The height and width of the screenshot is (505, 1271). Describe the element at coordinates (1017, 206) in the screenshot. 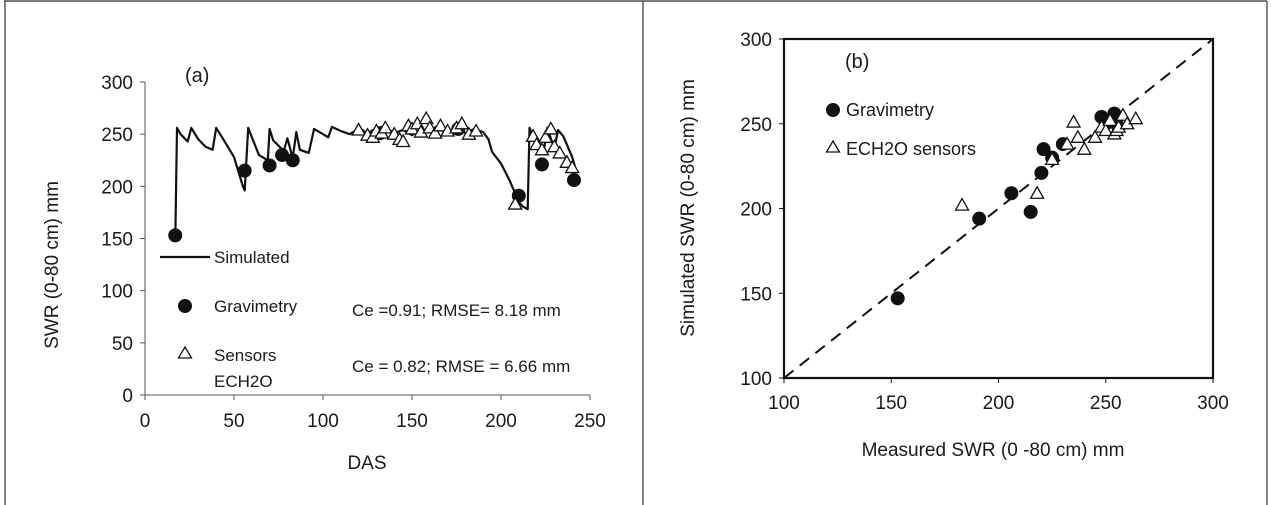

I see `panel-b-series` at that location.